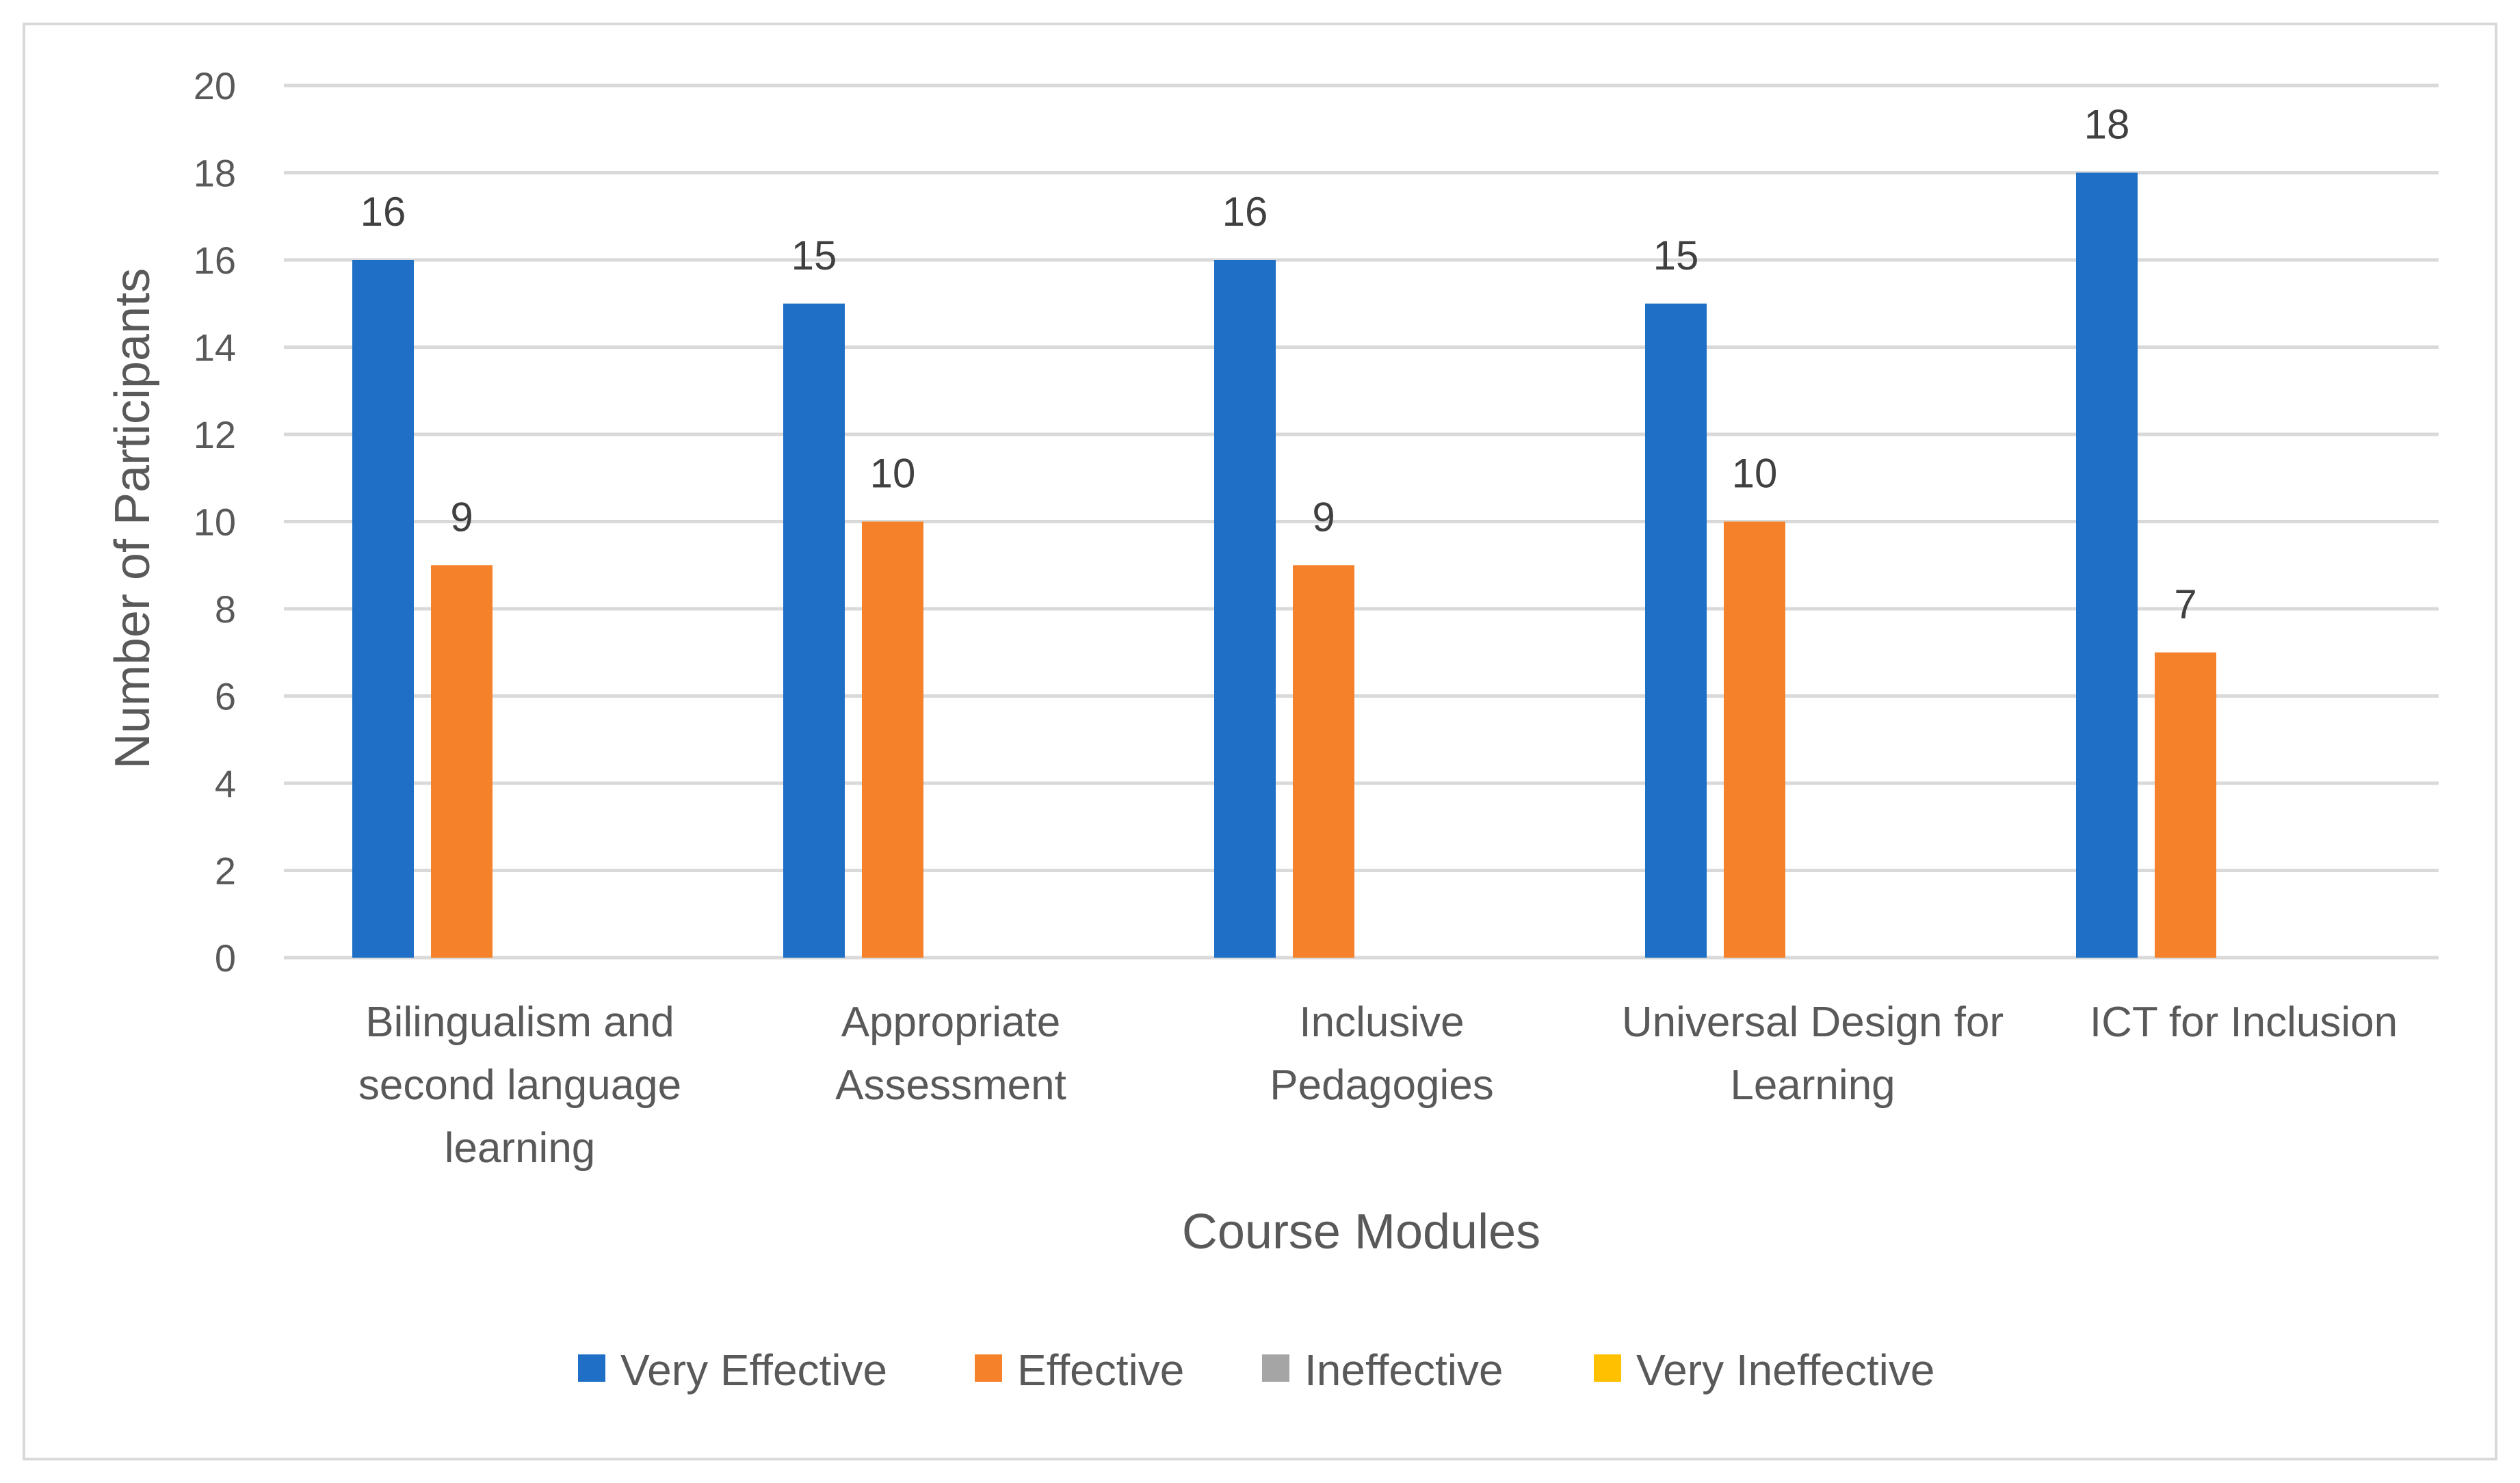 Image resolution: width=2520 pixels, height=1483 pixels. Describe the element at coordinates (215, 85) in the screenshot. I see `y-tick-label: 20` at that location.